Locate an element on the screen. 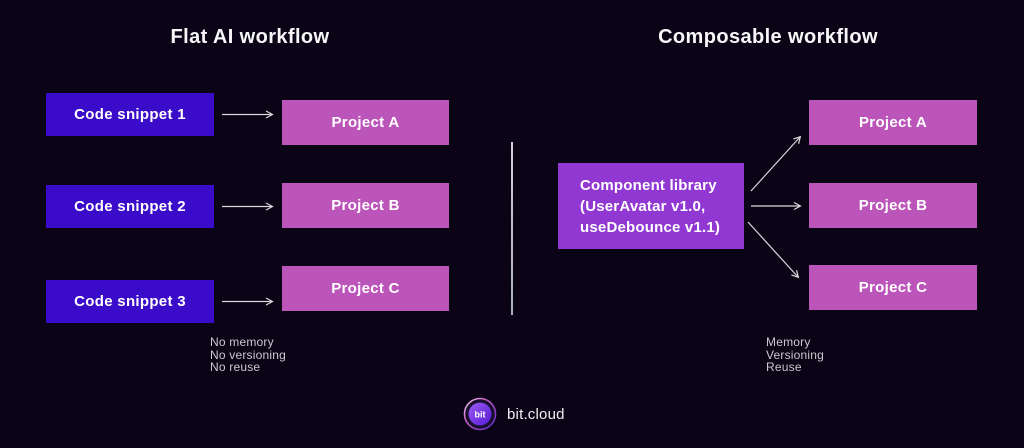  code-snippet-2-box: Code snippet 2 is located at coordinates (130, 206).